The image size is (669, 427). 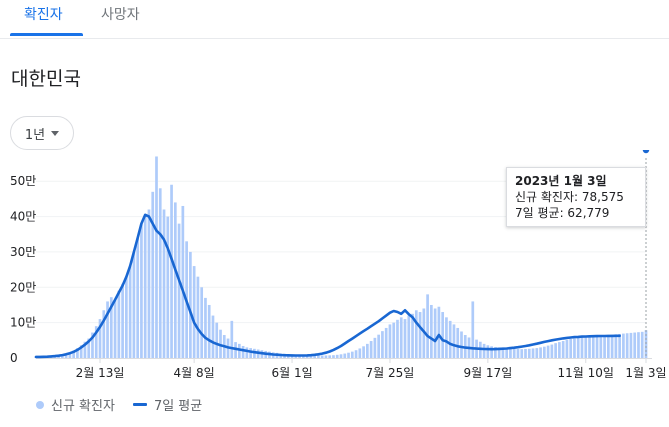 What do you see at coordinates (35, 135) in the screenshot?
I see `range-label: 1년` at bounding box center [35, 135].